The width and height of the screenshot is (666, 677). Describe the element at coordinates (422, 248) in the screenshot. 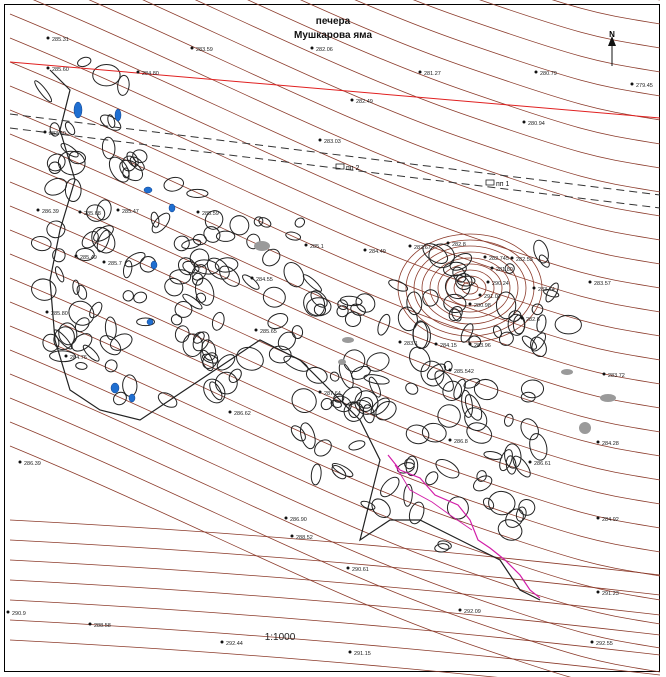

I see `elevation-label: 282.67` at that location.